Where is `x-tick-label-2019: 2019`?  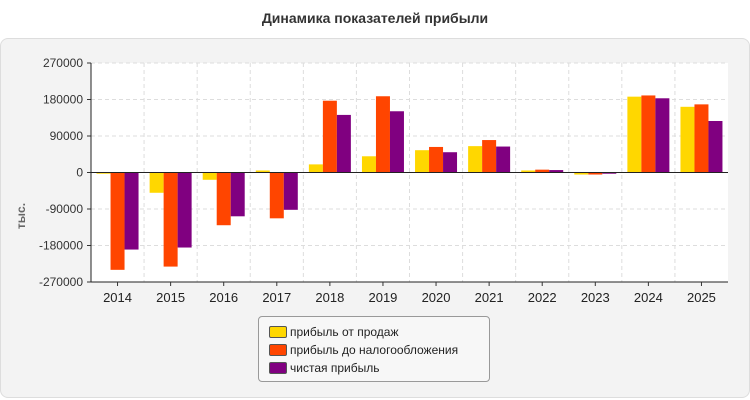
x-tick-label-2019: 2019 is located at coordinates (382, 297).